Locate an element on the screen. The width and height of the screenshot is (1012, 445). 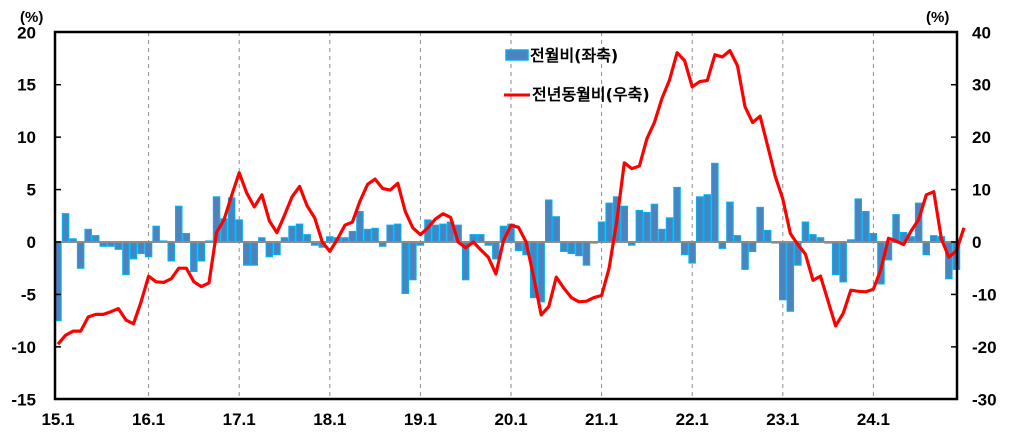
left-tick-label: 20 is located at coordinates (26, 32).